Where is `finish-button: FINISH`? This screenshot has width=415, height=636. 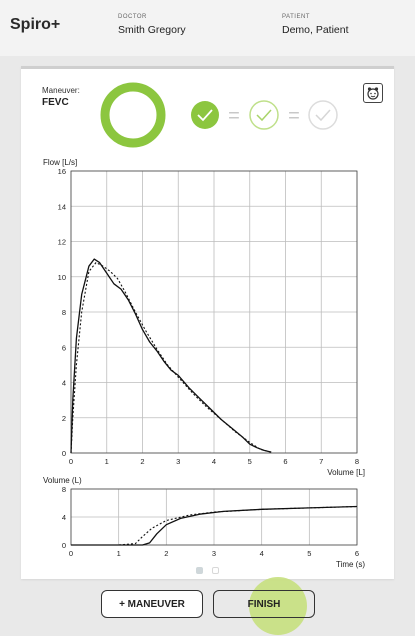 finish-button: FINISH is located at coordinates (264, 604).